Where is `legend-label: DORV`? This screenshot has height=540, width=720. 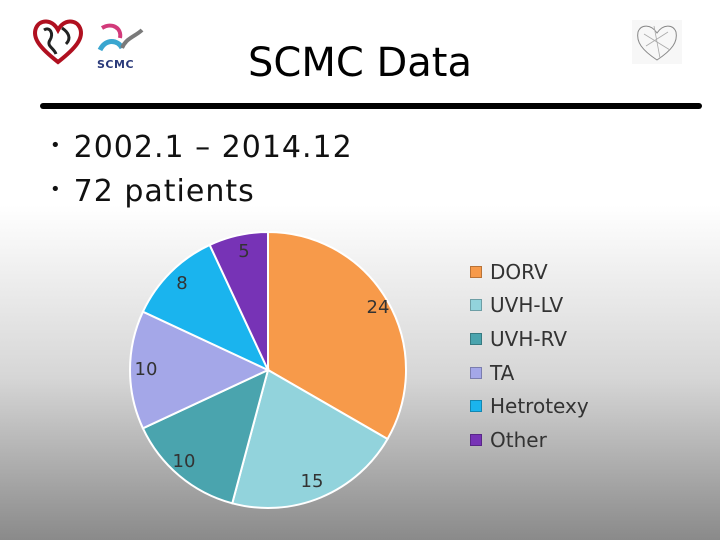 legend-label: DORV is located at coordinates (519, 271).